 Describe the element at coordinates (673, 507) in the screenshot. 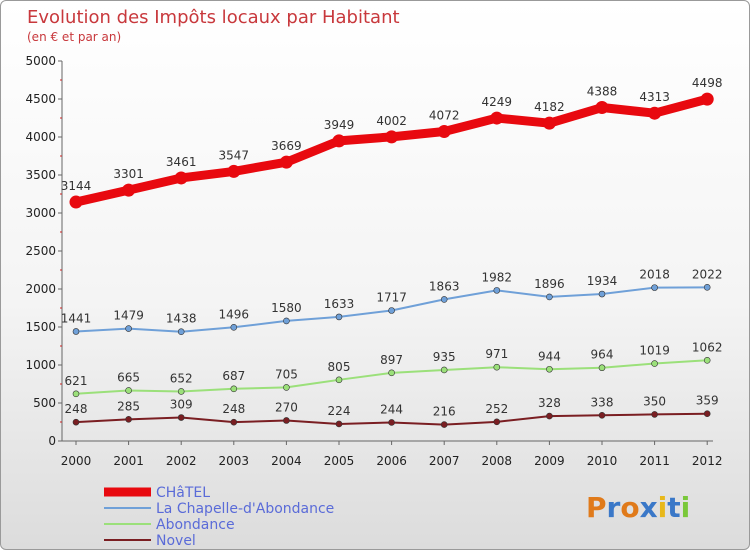

I see `logo-letter: t` at that location.